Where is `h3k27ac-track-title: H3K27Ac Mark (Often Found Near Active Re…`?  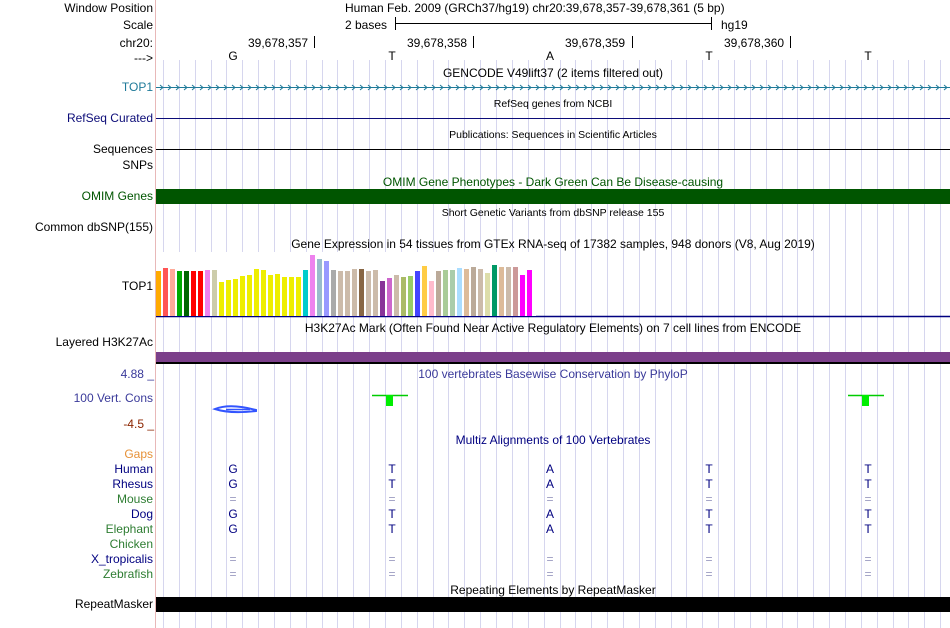 h3k27ac-track-title: H3K27Ac Mark (Often Found Near Active Re… is located at coordinates (553, 328).